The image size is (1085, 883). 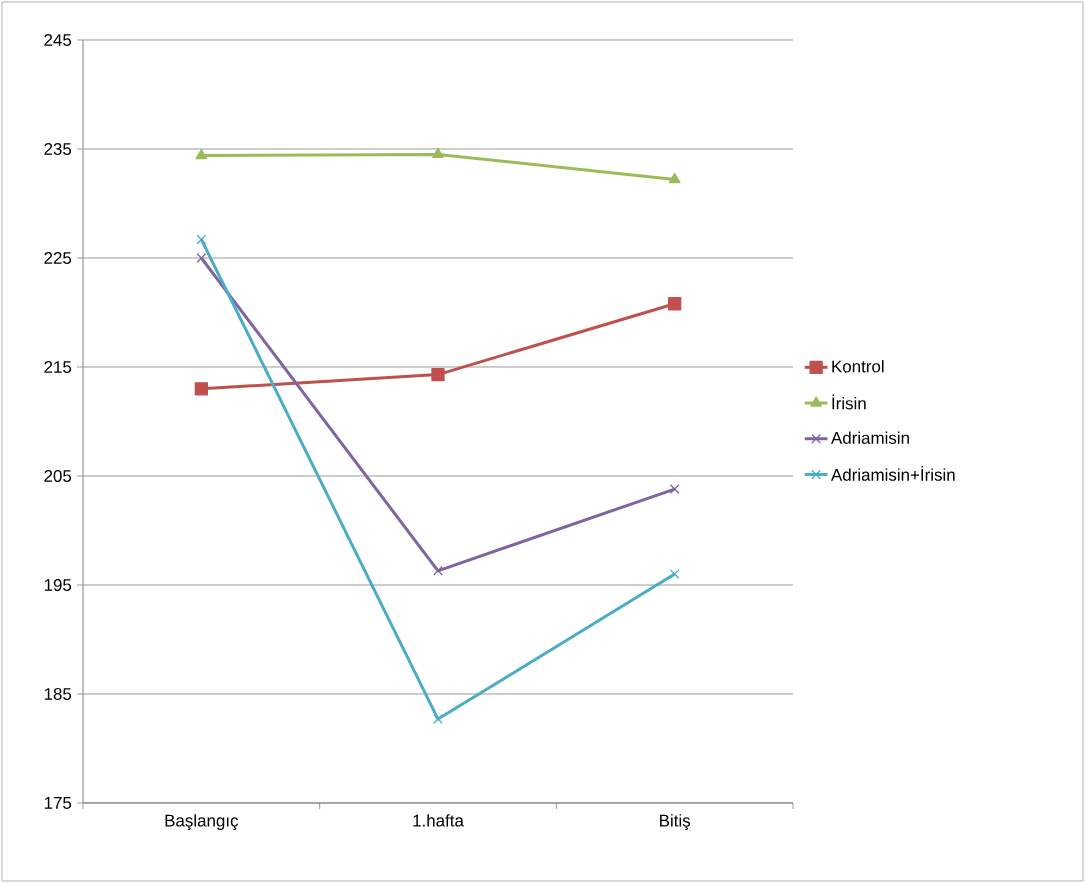 What do you see at coordinates (675, 822) in the screenshot?
I see `x-tick-label: Bitiş` at bounding box center [675, 822].